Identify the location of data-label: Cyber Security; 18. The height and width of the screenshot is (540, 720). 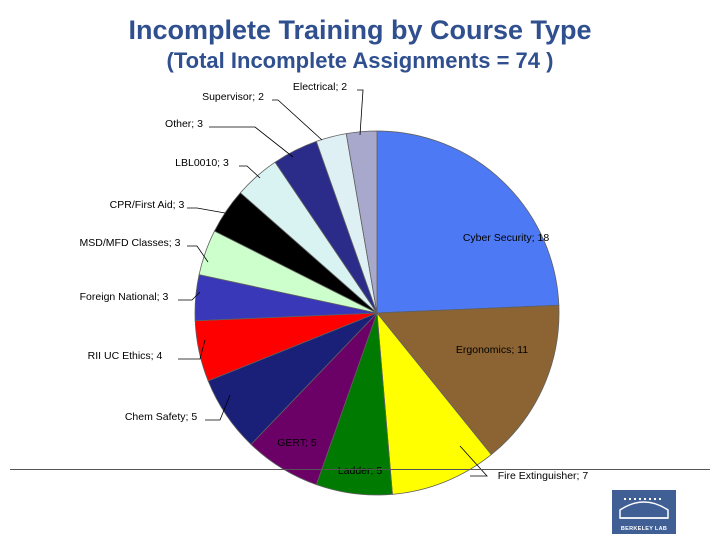
(506, 238).